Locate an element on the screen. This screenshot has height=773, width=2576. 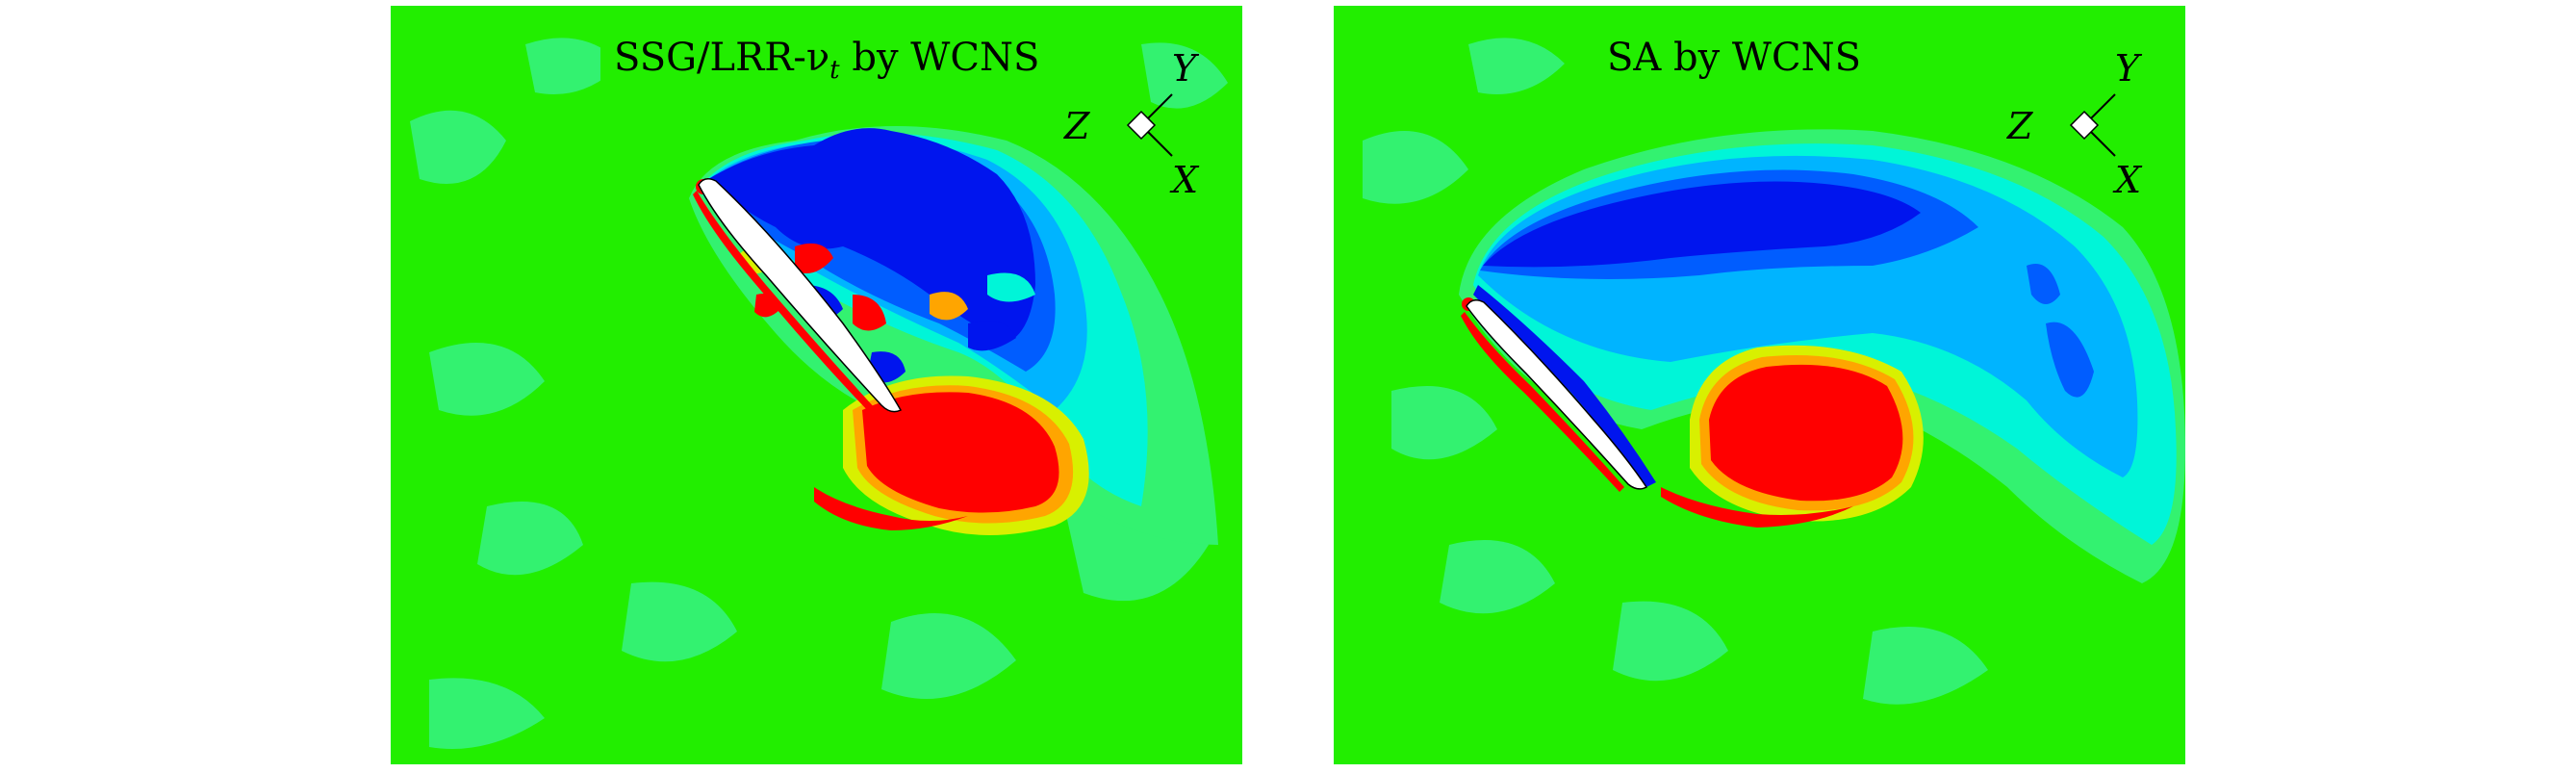
title-subscript: t is located at coordinates (834, 70).